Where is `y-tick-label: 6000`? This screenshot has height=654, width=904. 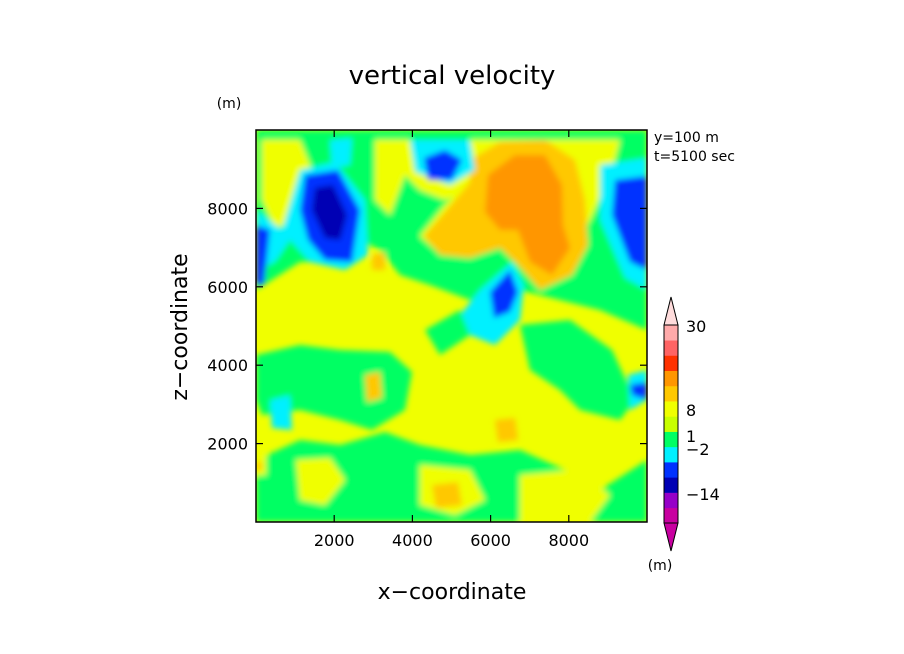 y-tick-label: 6000 is located at coordinates (227, 287).